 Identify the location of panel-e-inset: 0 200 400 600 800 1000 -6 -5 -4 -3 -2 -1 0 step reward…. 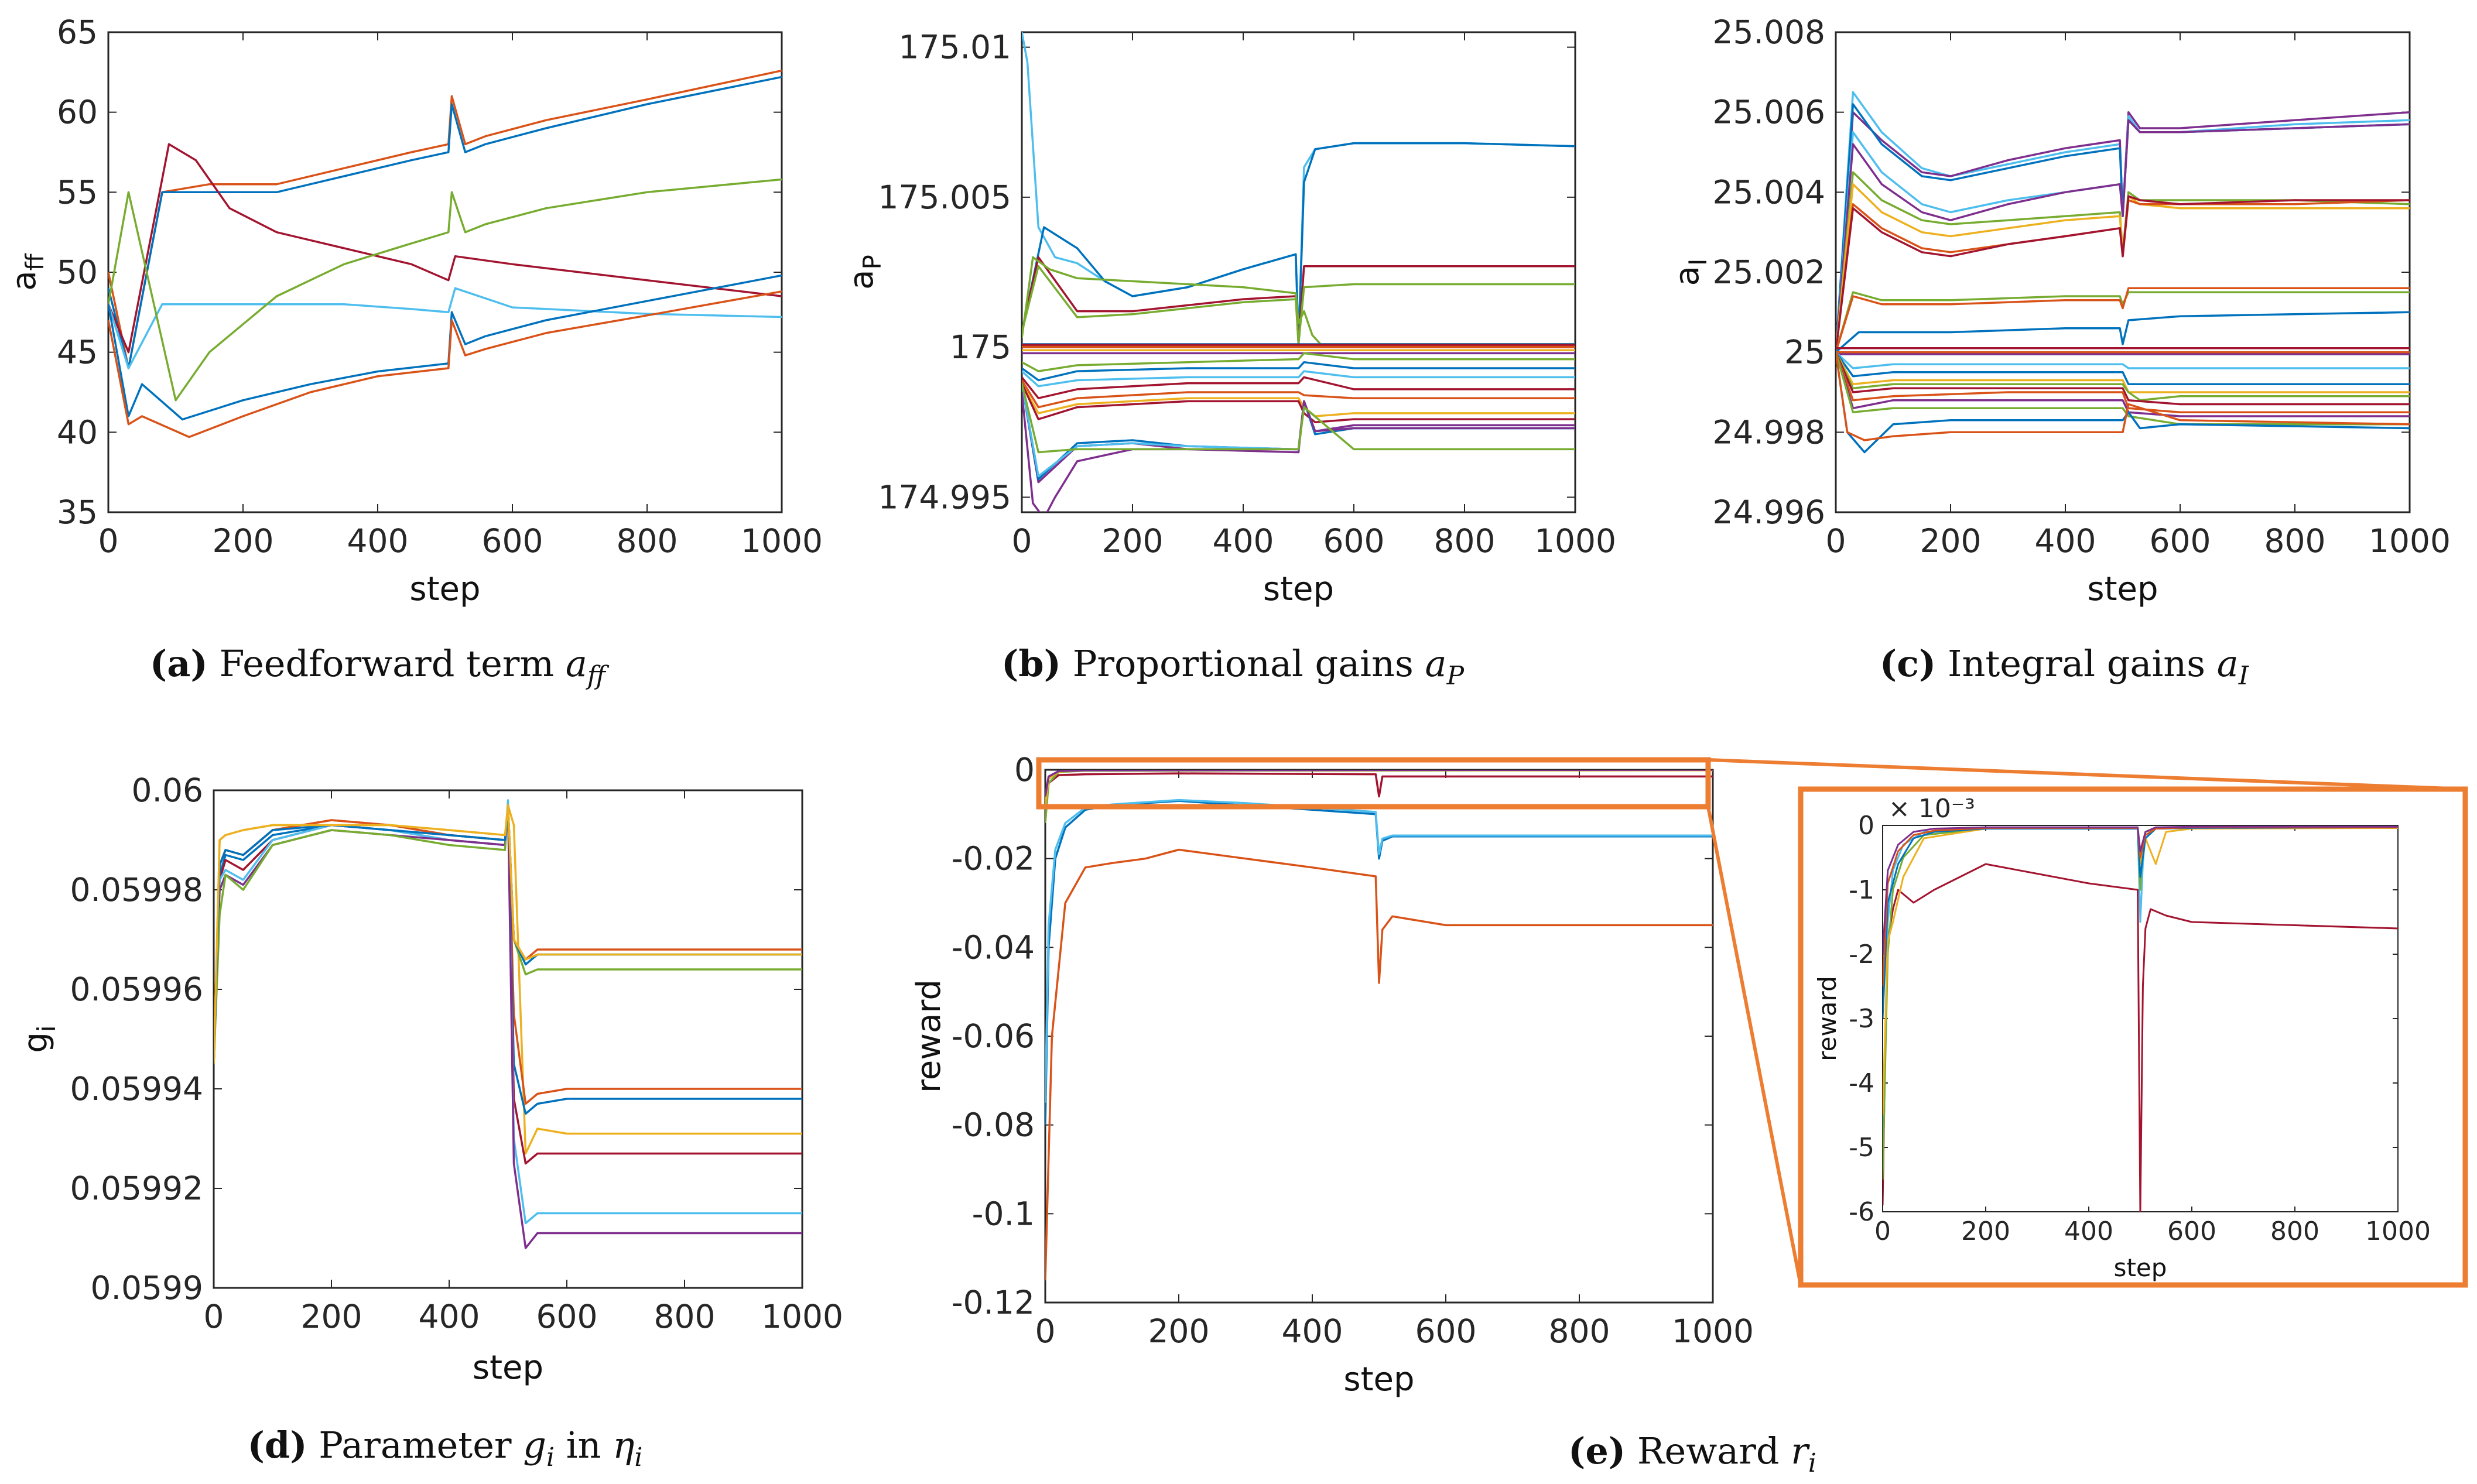
(2122, 1038).